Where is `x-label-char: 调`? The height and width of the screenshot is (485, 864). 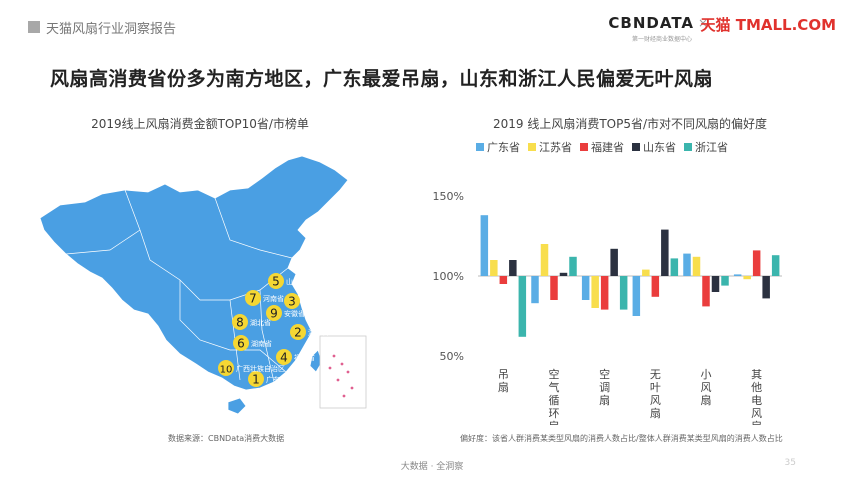 x-label-char: 调 is located at coordinates (604, 387).